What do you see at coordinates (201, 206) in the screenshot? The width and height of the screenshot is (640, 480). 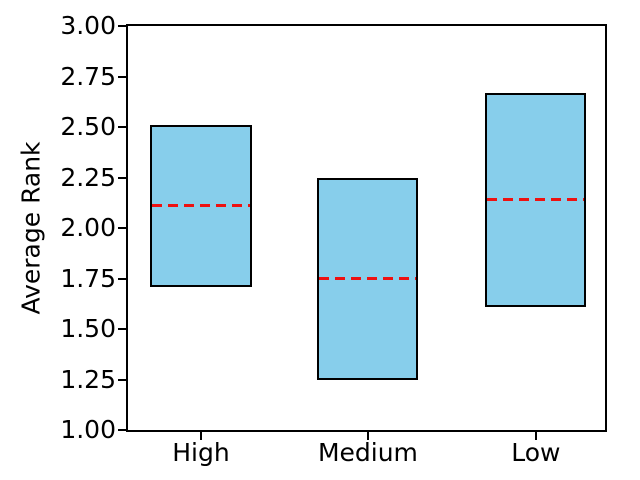 I see `mean-line-high` at bounding box center [201, 206].